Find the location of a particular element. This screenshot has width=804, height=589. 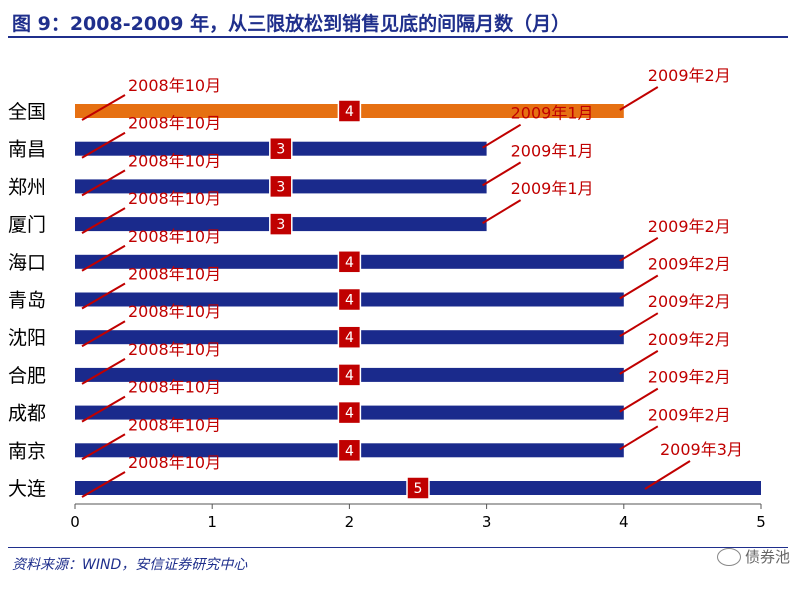

category-label: 沈阳 is located at coordinates (27, 338).